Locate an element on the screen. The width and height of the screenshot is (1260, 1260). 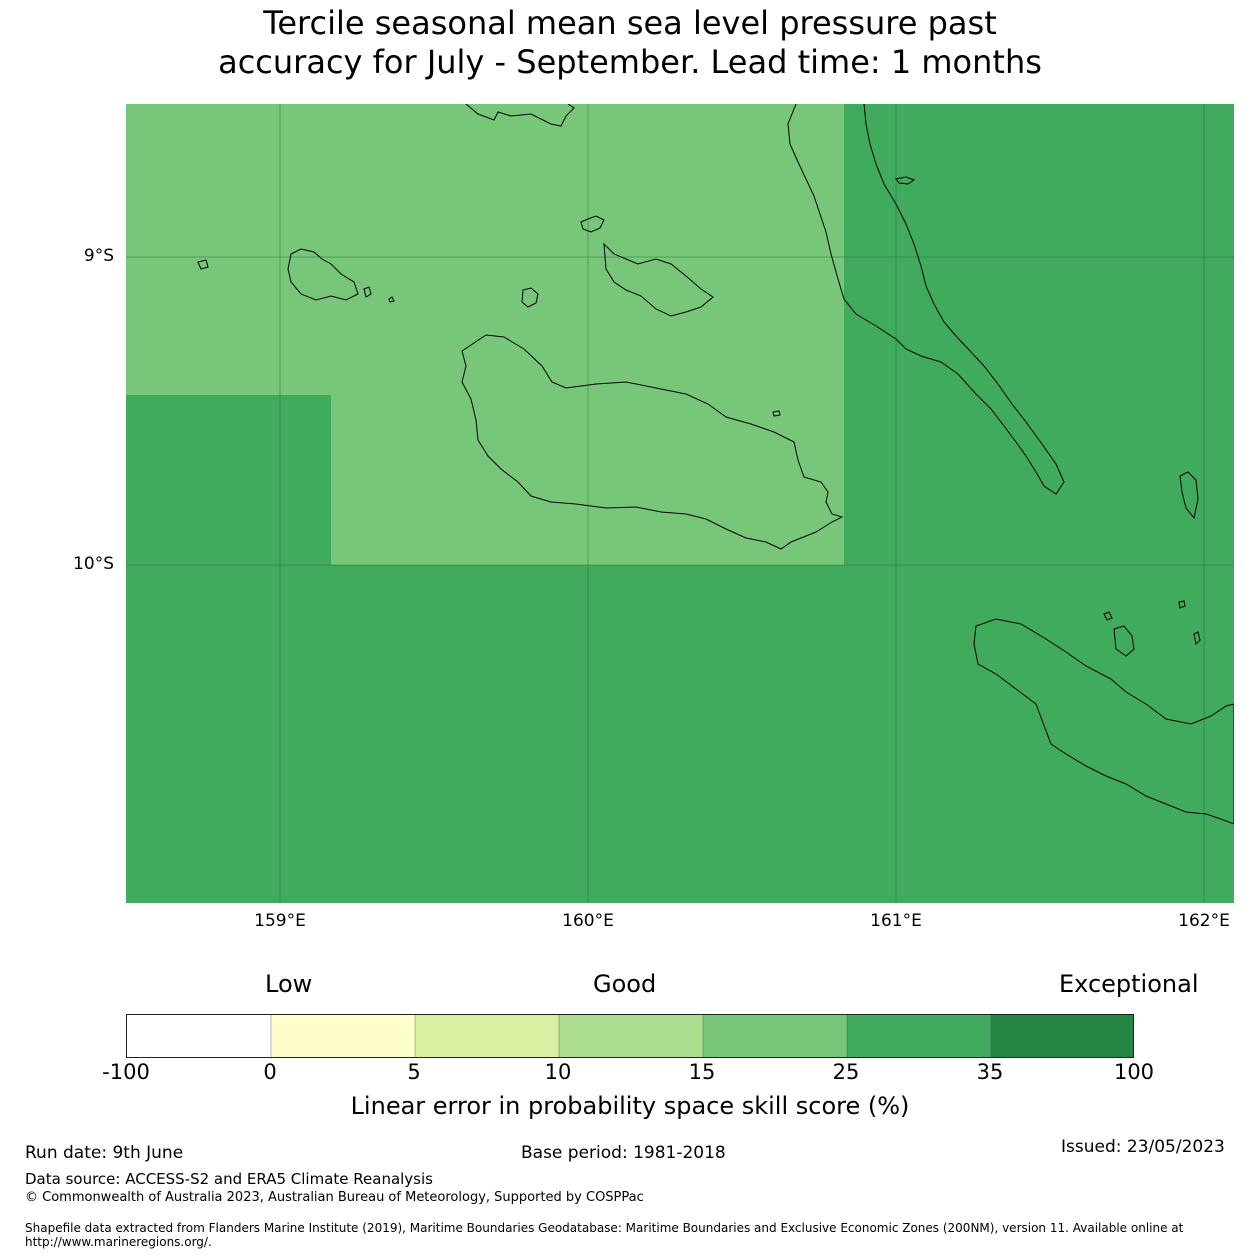
colorbar-svg is located at coordinates (630, 1036).